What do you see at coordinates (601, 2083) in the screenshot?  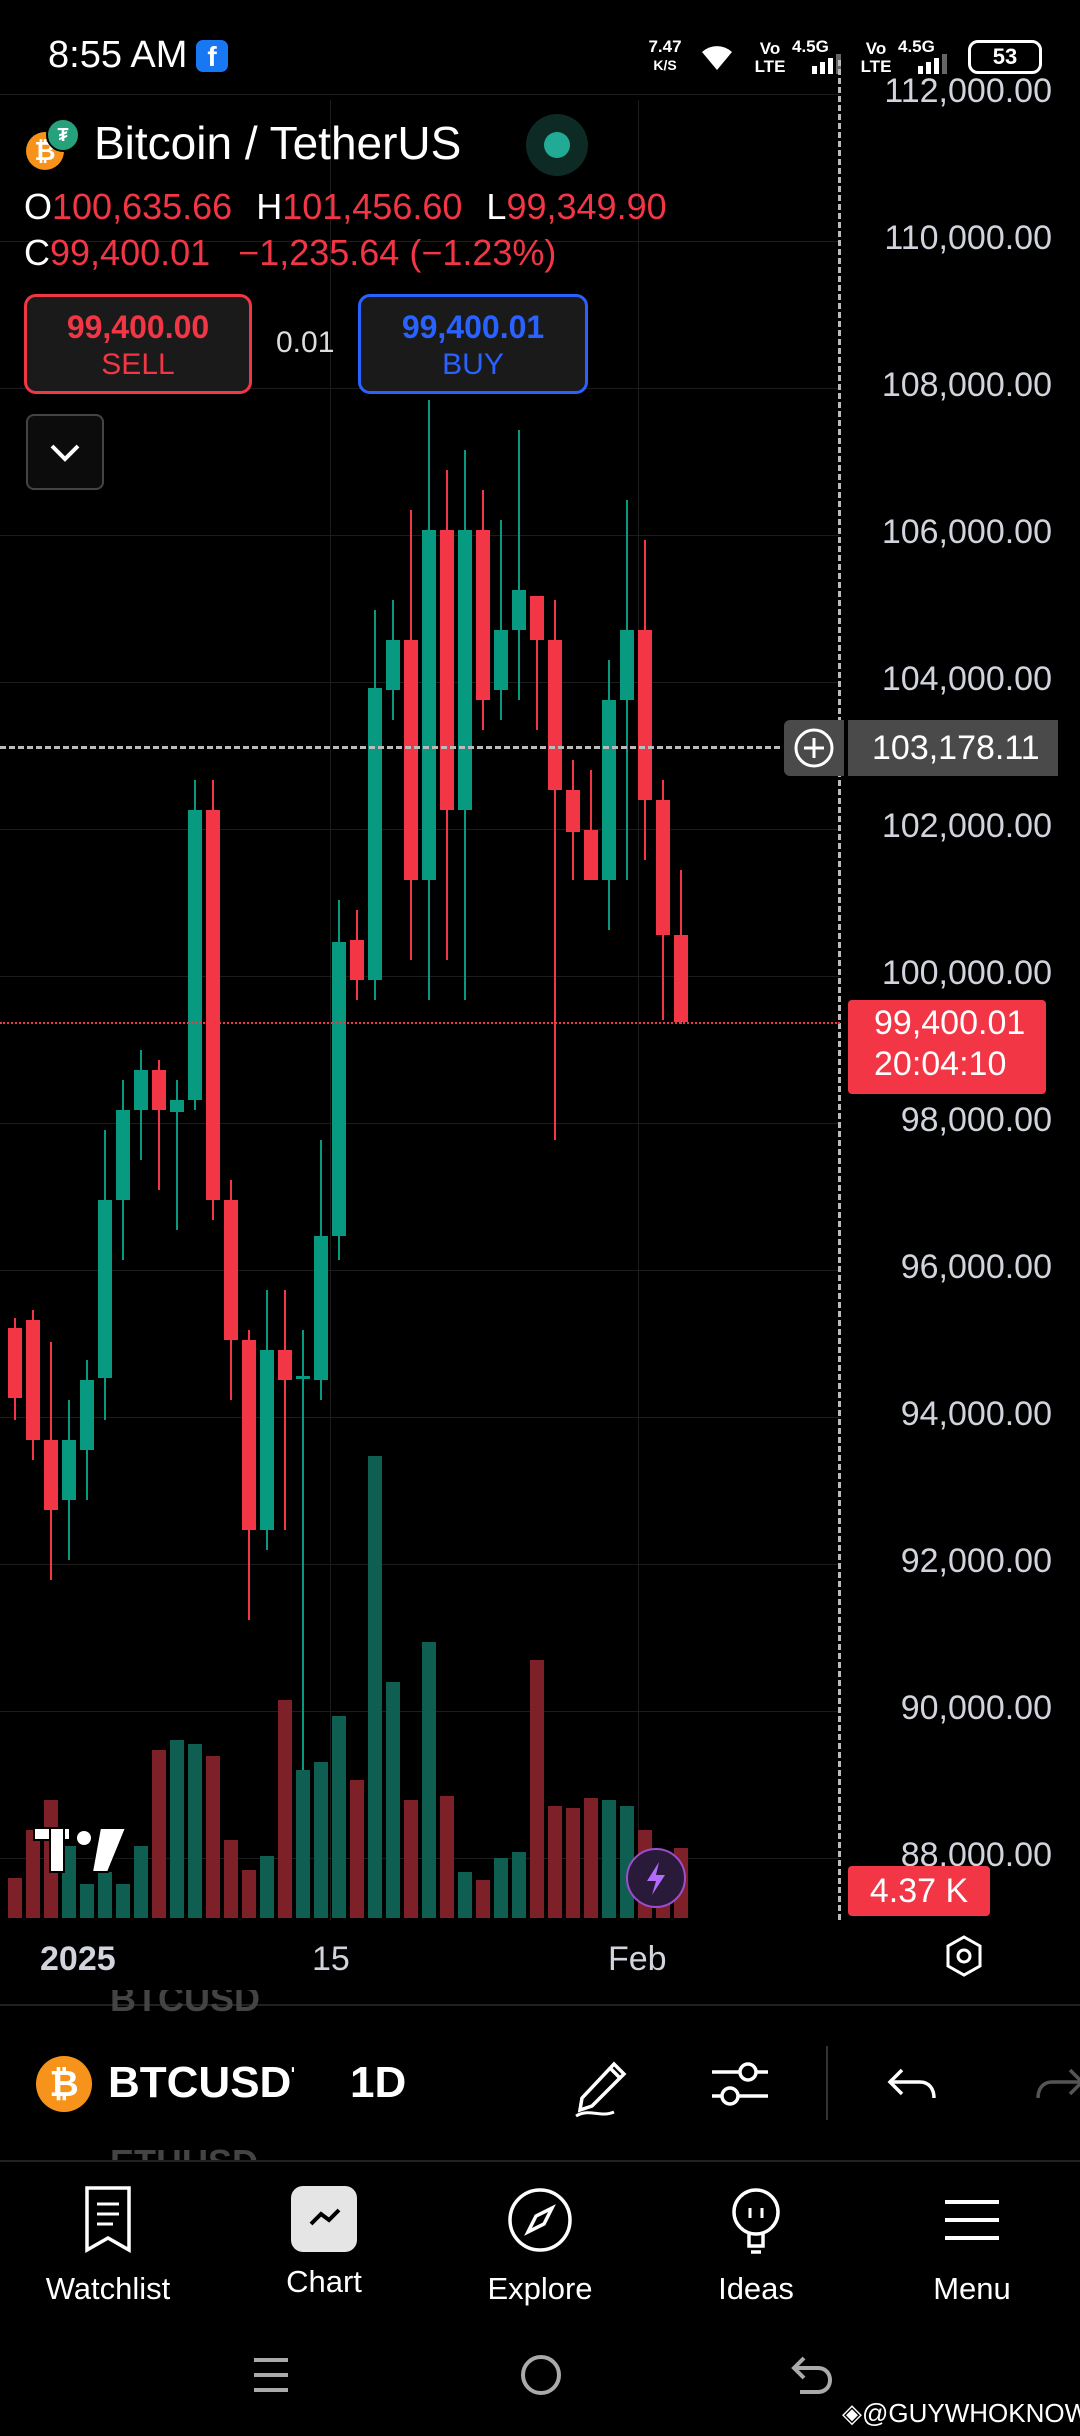 I see `drawing-tools-button` at bounding box center [601, 2083].